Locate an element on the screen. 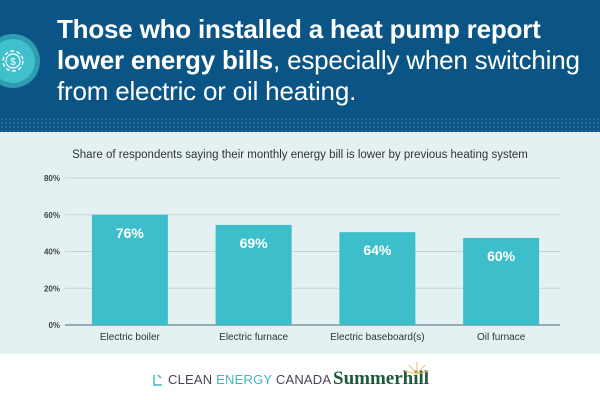  clean-energy-canada-logo: CLEAN ENERGY CANADA is located at coordinates (241, 379).